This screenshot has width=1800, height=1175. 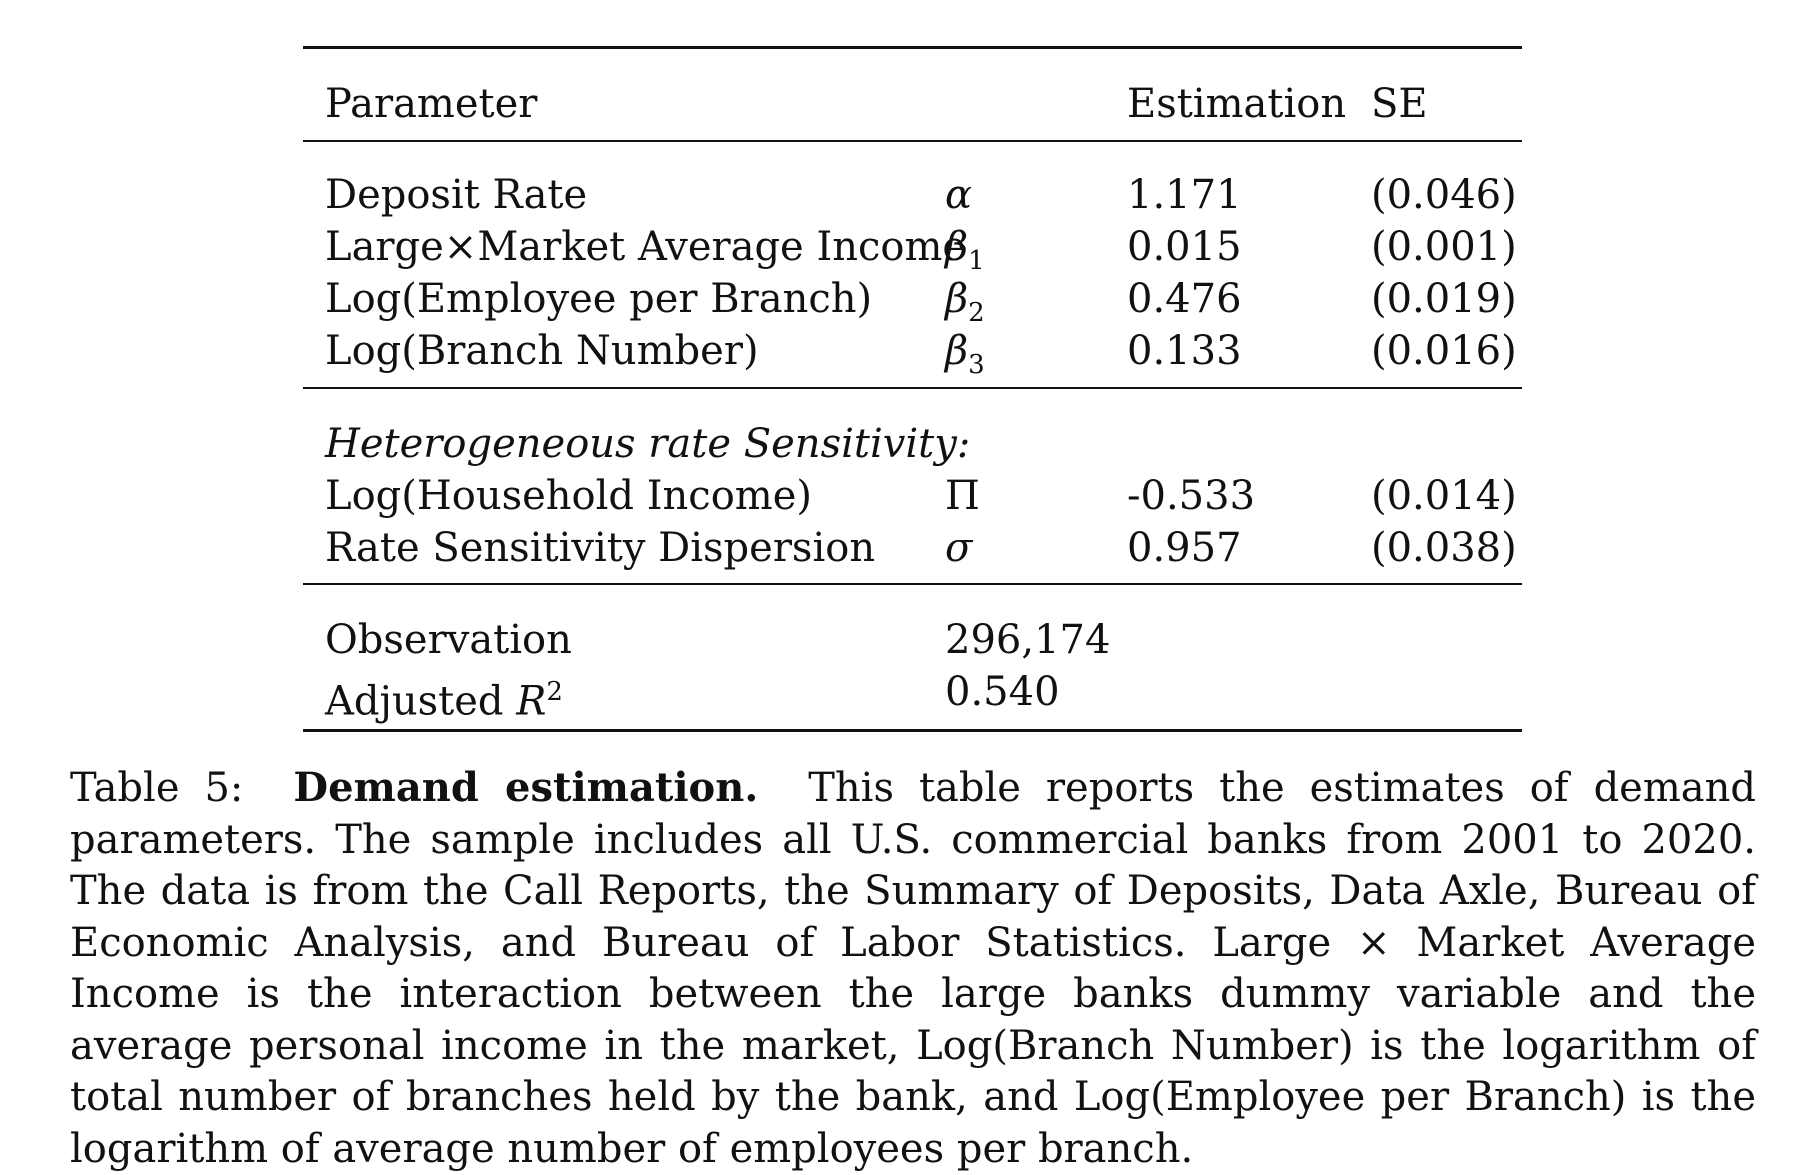 What do you see at coordinates (648, 444) in the screenshot?
I see `section-title: Heterogeneous rate Sensitivity:` at bounding box center [648, 444].